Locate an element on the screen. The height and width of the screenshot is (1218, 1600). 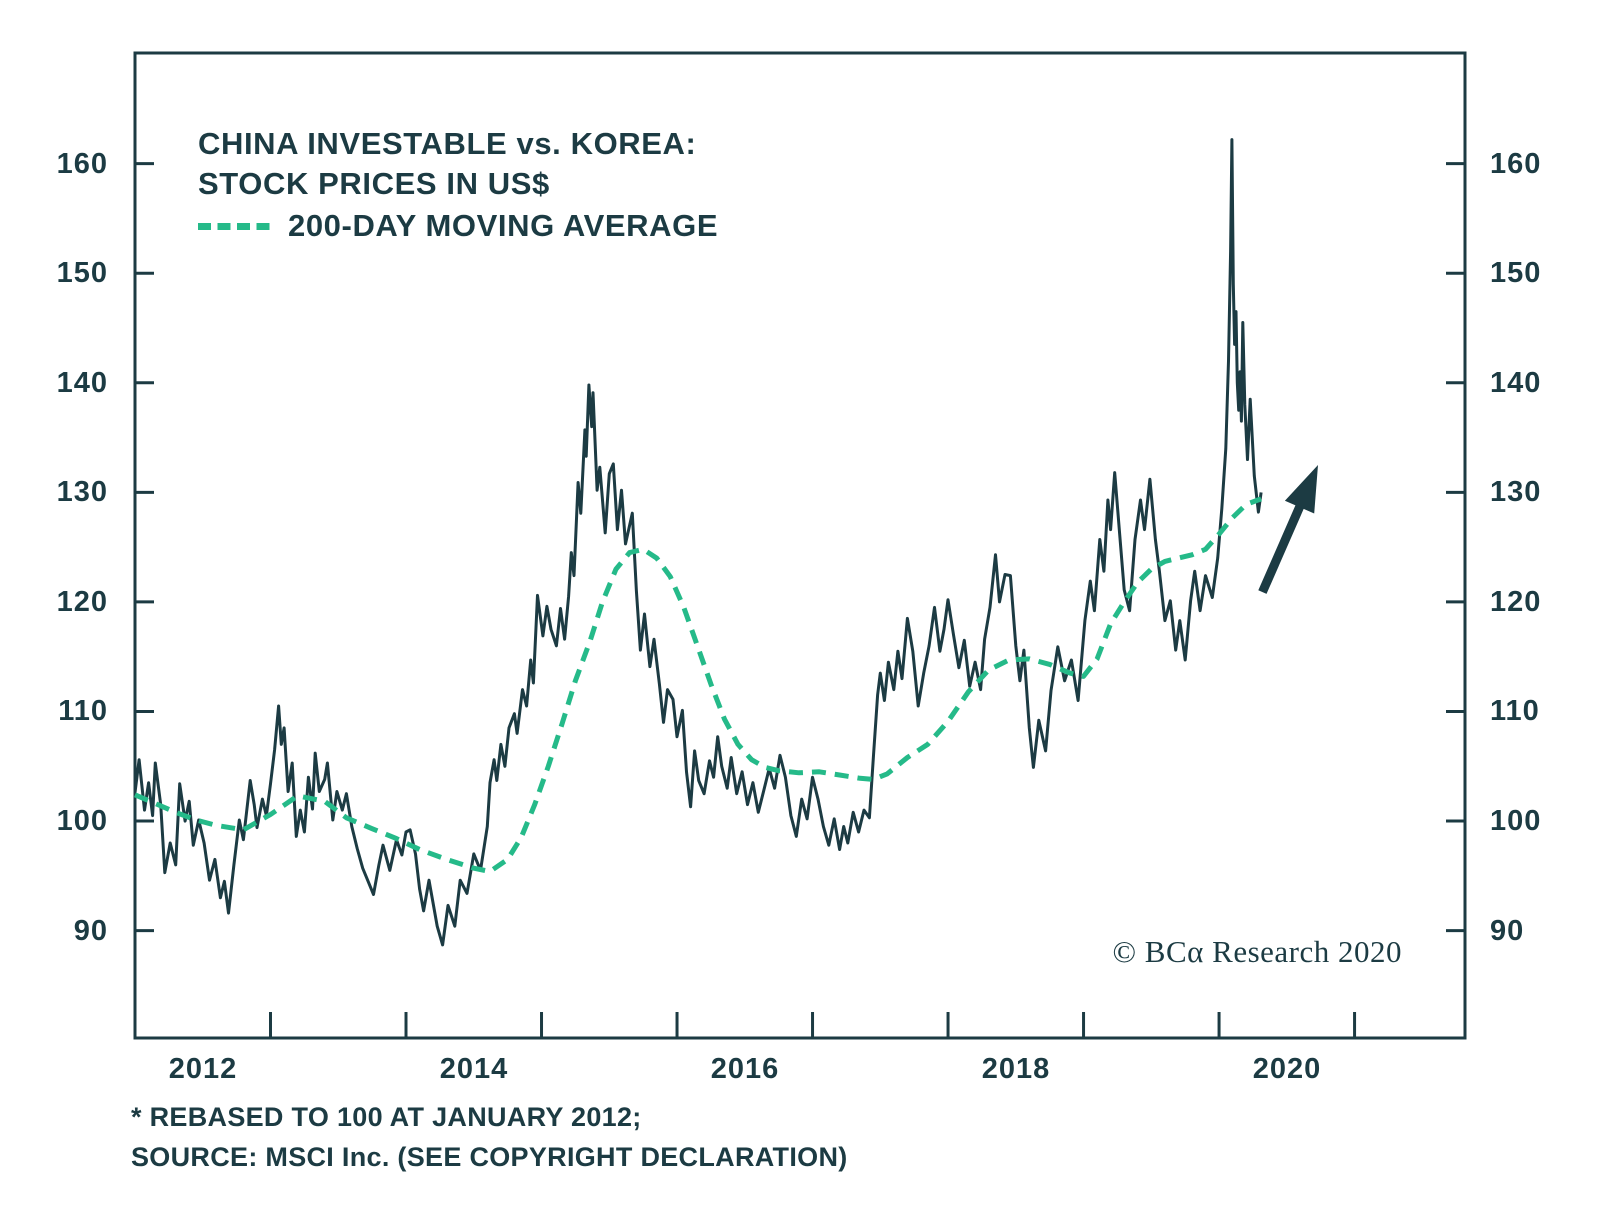
watermark: © BCα Research 2020 is located at coordinates (1257, 951).